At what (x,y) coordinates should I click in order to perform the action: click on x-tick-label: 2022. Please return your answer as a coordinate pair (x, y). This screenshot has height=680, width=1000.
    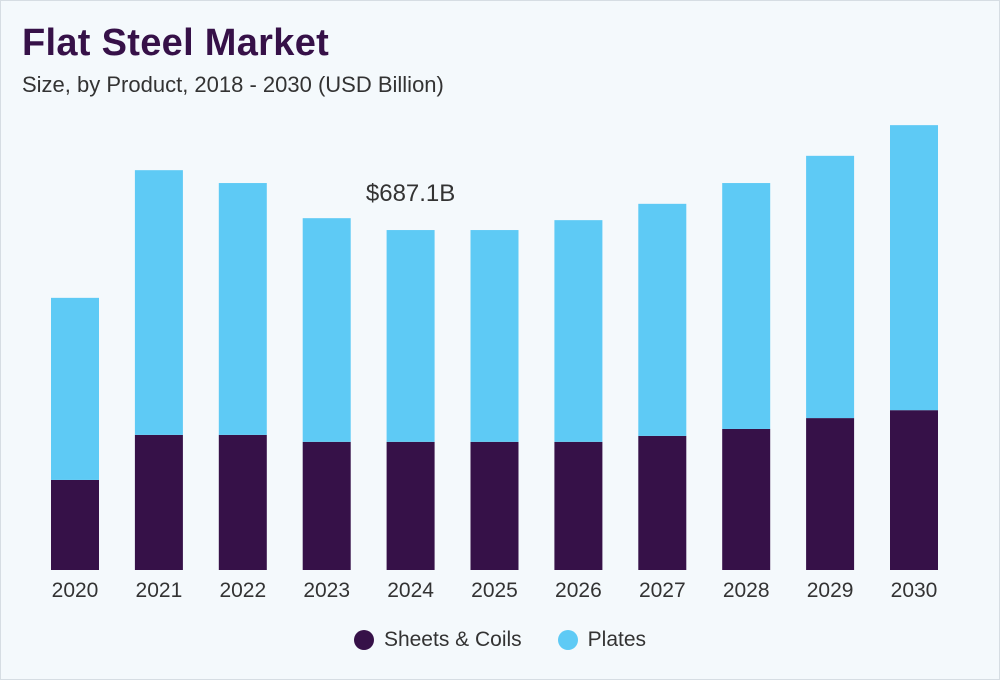
    Looking at the image, I should click on (242, 590).